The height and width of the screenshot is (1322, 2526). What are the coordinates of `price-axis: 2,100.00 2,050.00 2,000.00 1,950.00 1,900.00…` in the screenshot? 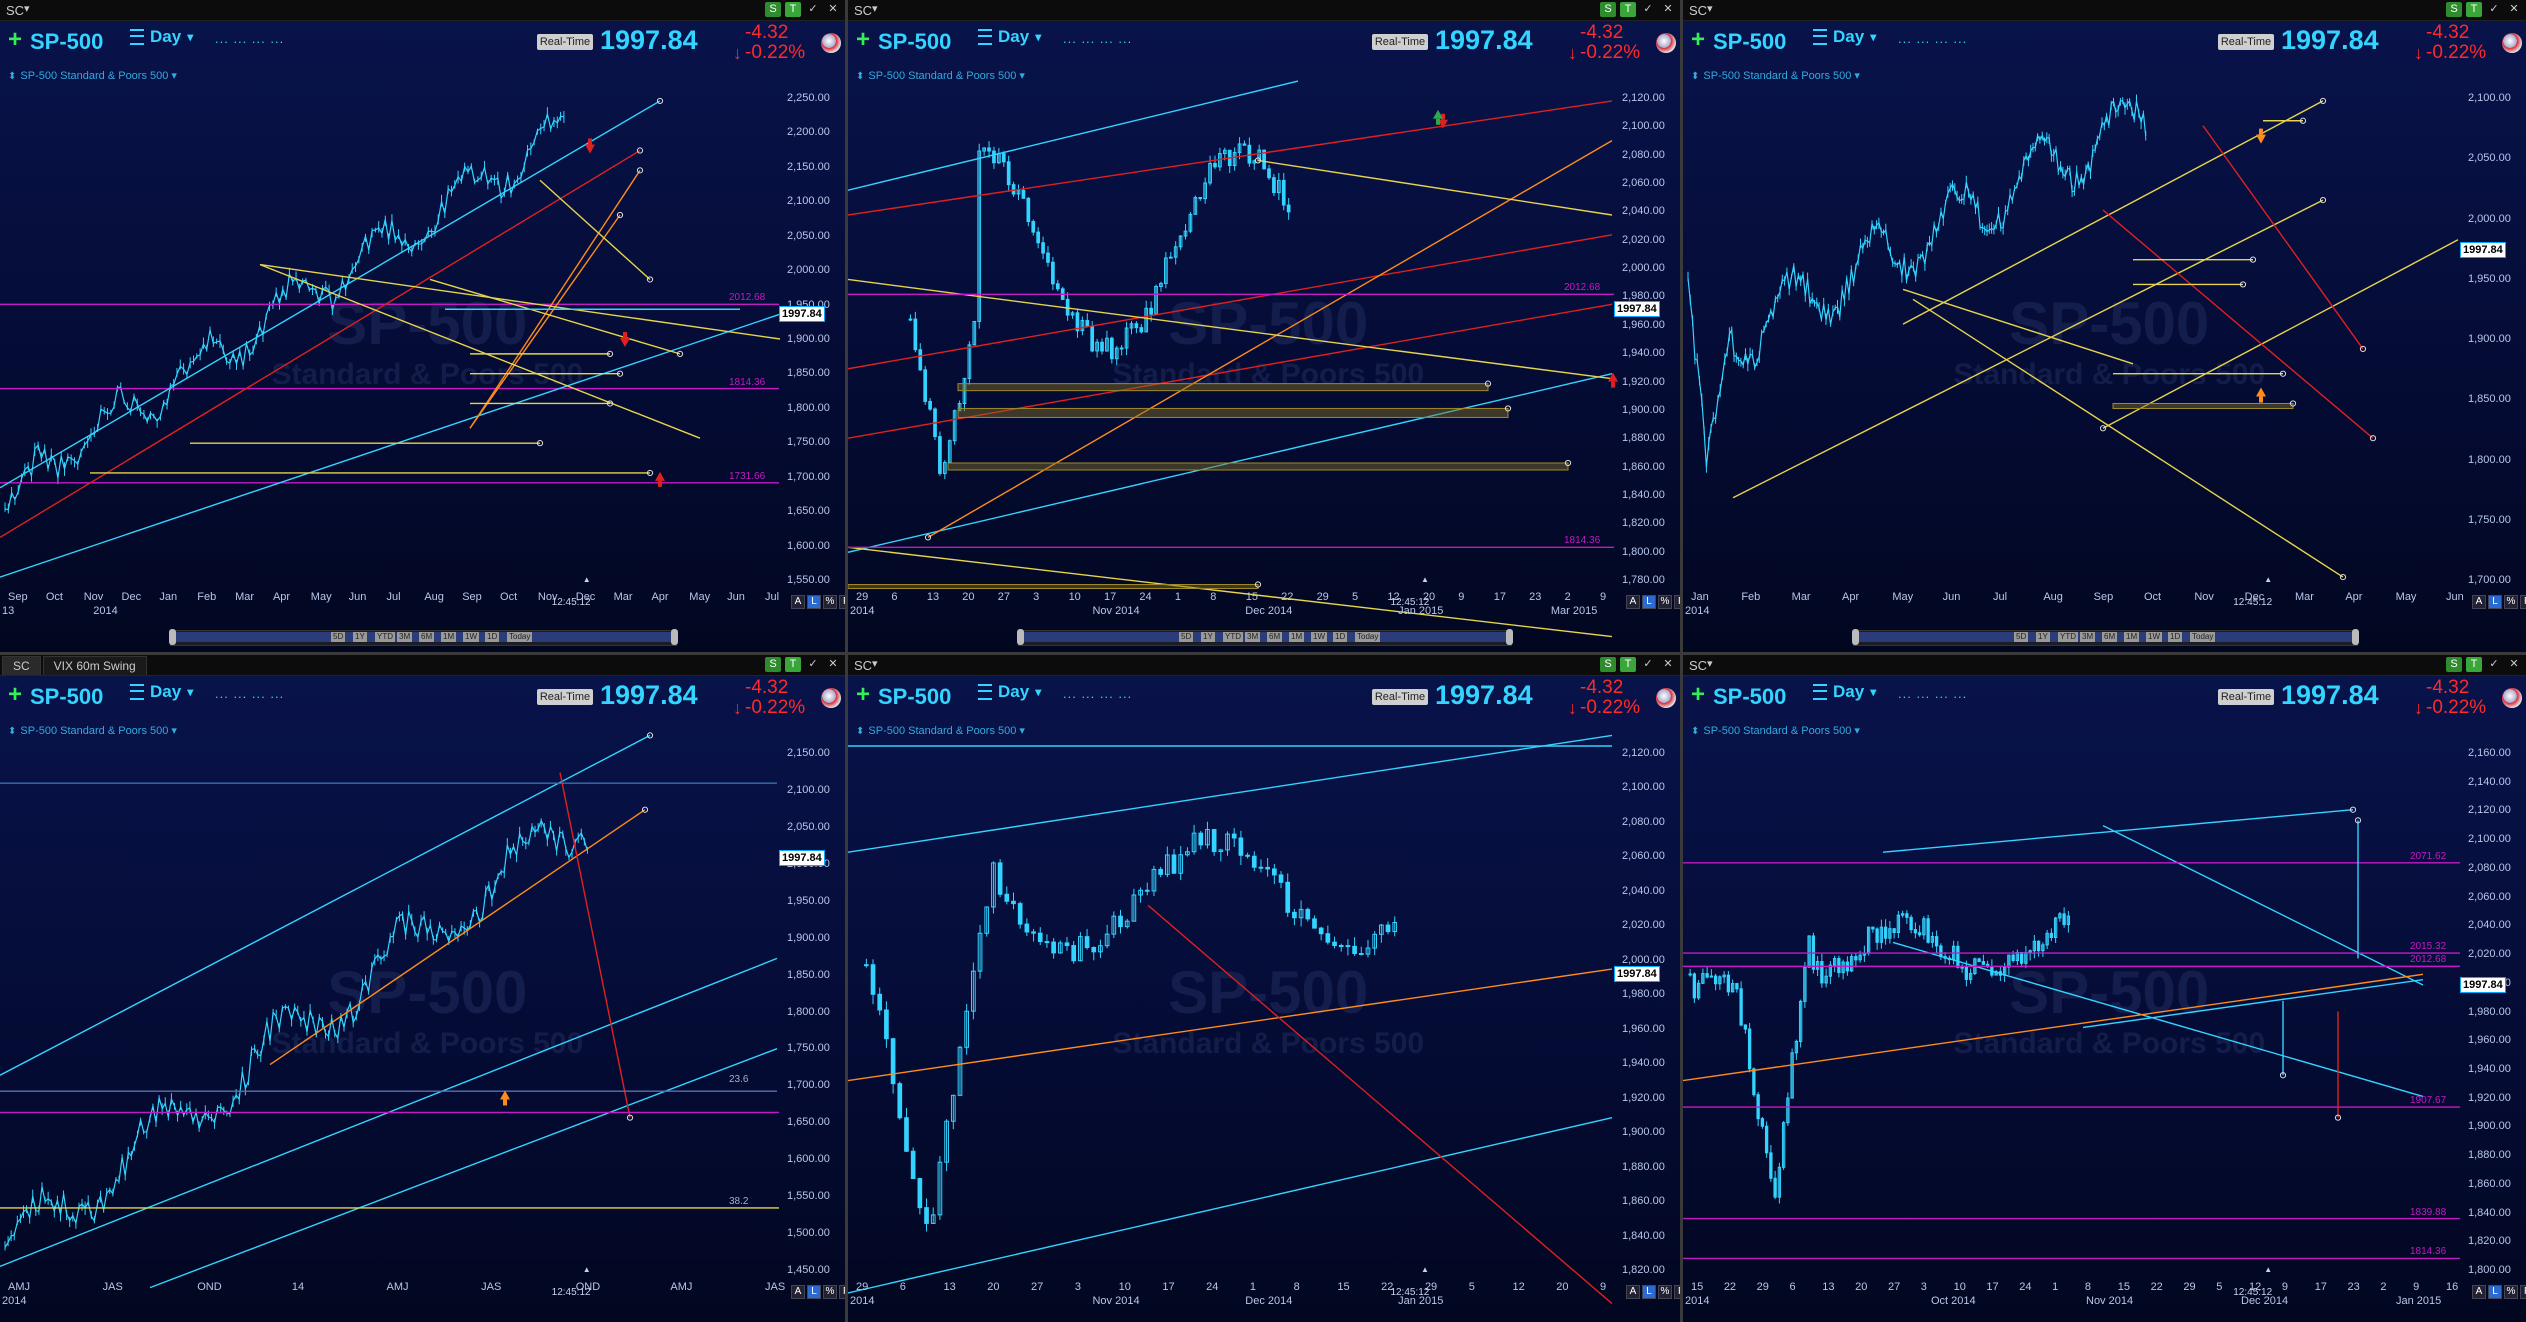 It's located at (2494, 336).